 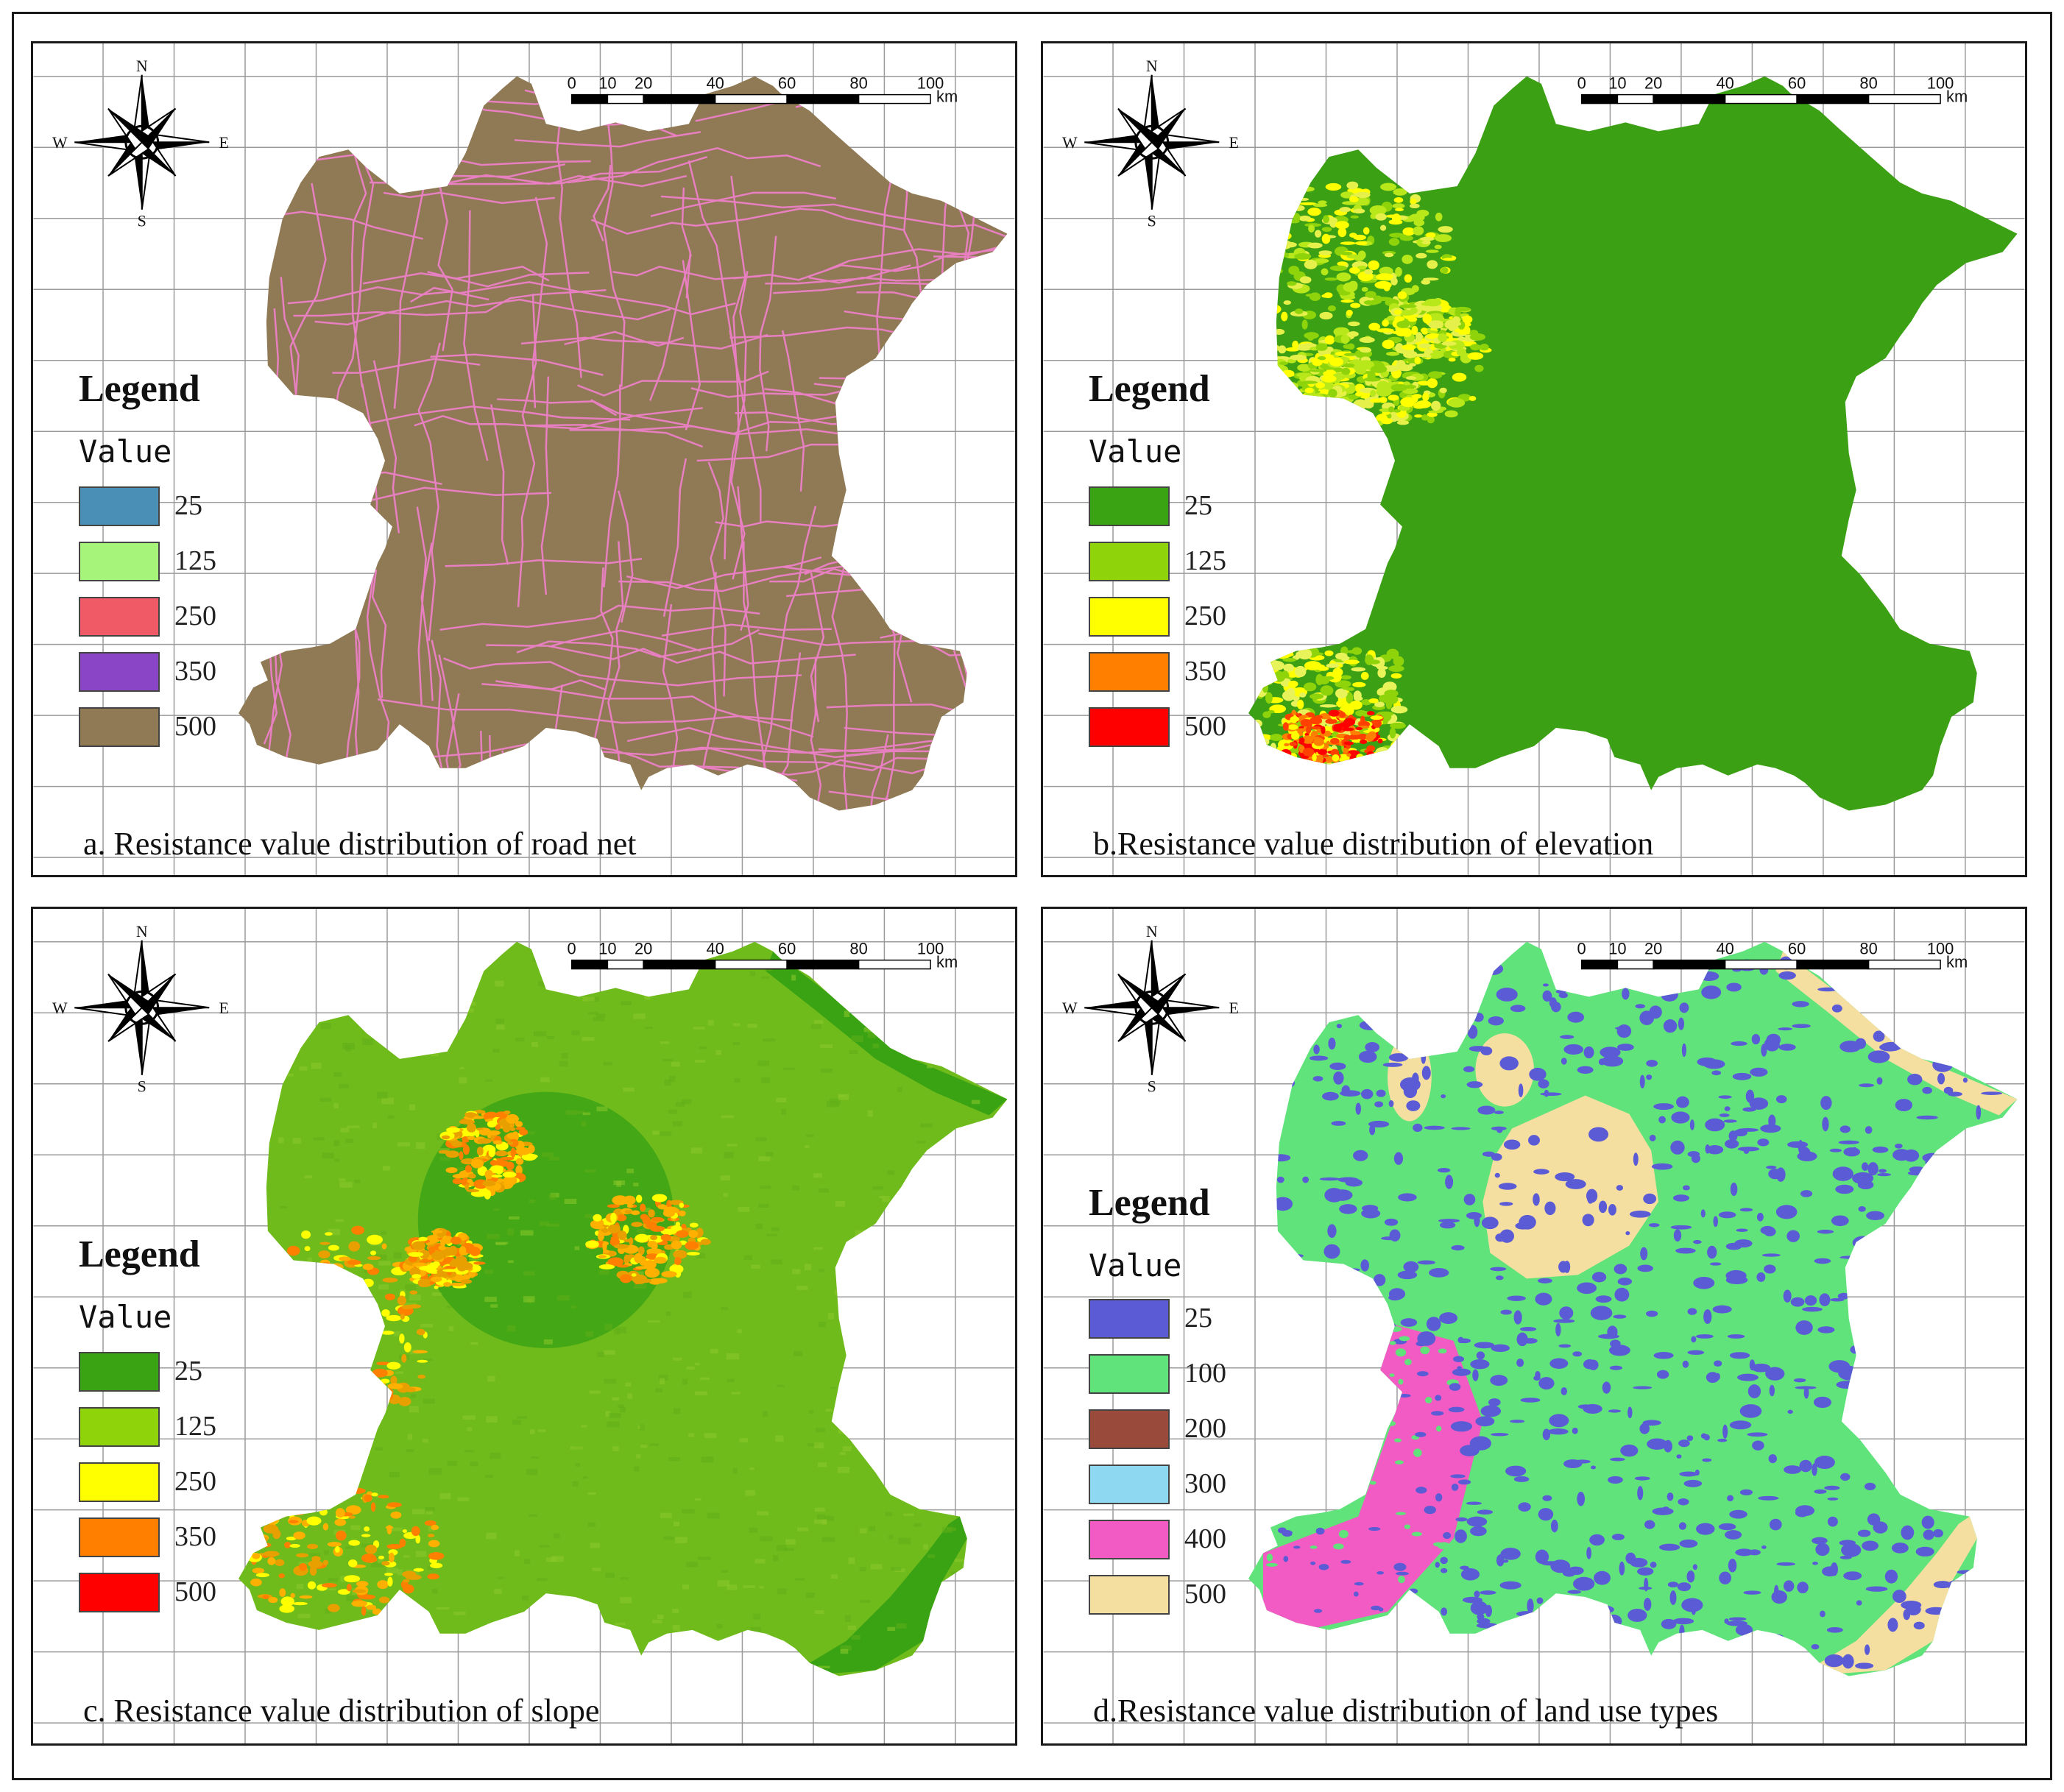 What do you see at coordinates (1138, 991) in the screenshot?
I see `compass-point-dark` at bounding box center [1138, 991].